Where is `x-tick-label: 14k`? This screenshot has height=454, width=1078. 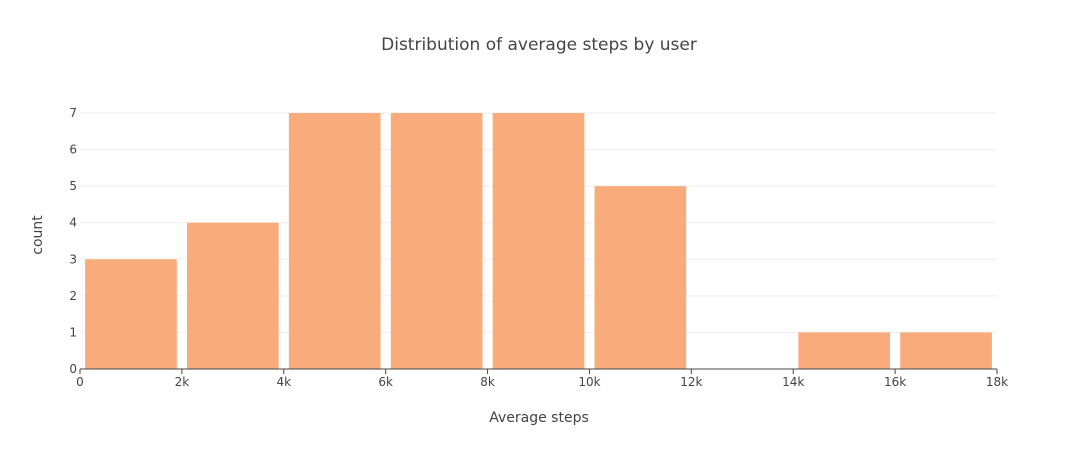
x-tick-label: 14k is located at coordinates (793, 382).